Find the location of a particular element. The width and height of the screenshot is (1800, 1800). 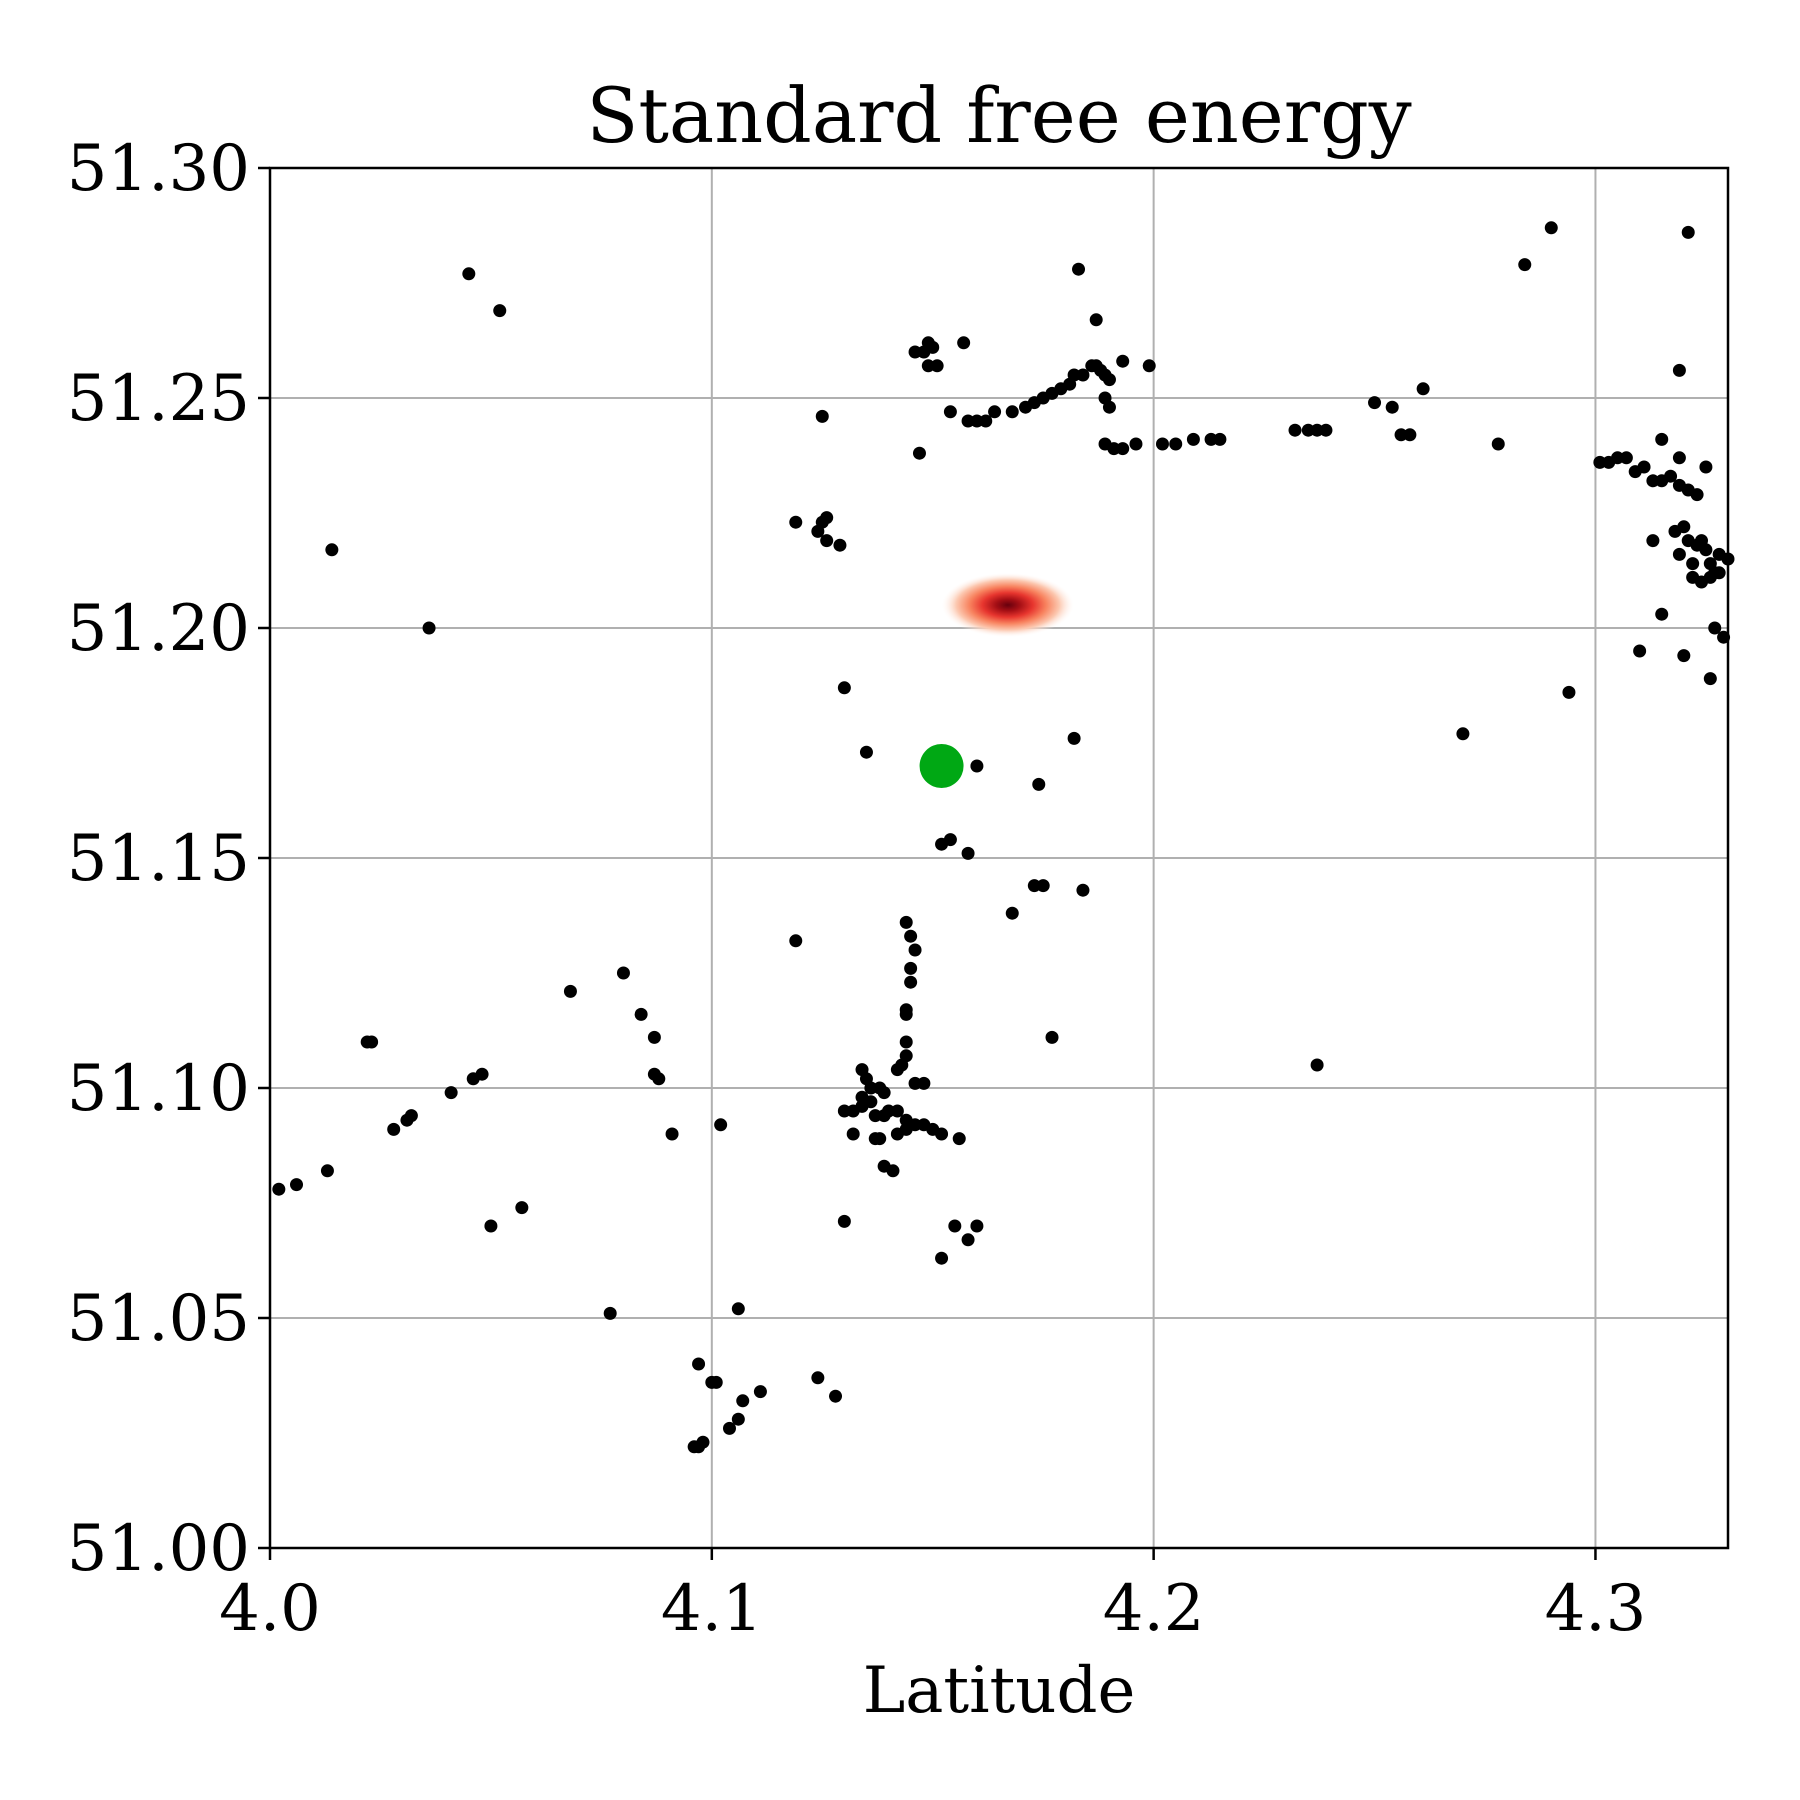

x-axis-label: Latitude is located at coordinates (999, 1691).